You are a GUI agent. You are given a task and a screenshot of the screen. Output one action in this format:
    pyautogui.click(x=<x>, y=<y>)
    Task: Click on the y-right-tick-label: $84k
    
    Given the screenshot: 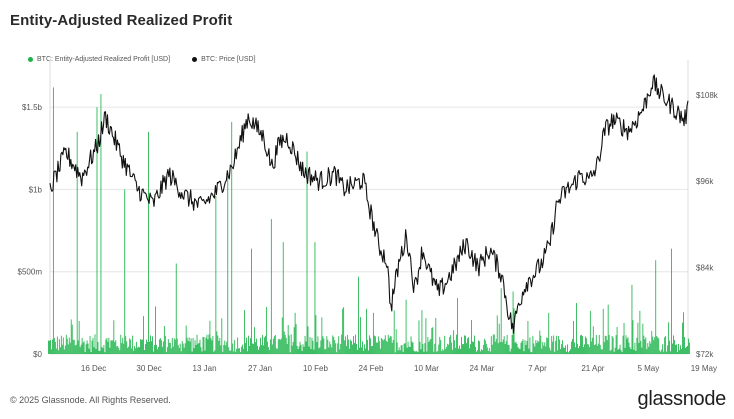 What is the action you would take?
    pyautogui.click(x=705, y=268)
    